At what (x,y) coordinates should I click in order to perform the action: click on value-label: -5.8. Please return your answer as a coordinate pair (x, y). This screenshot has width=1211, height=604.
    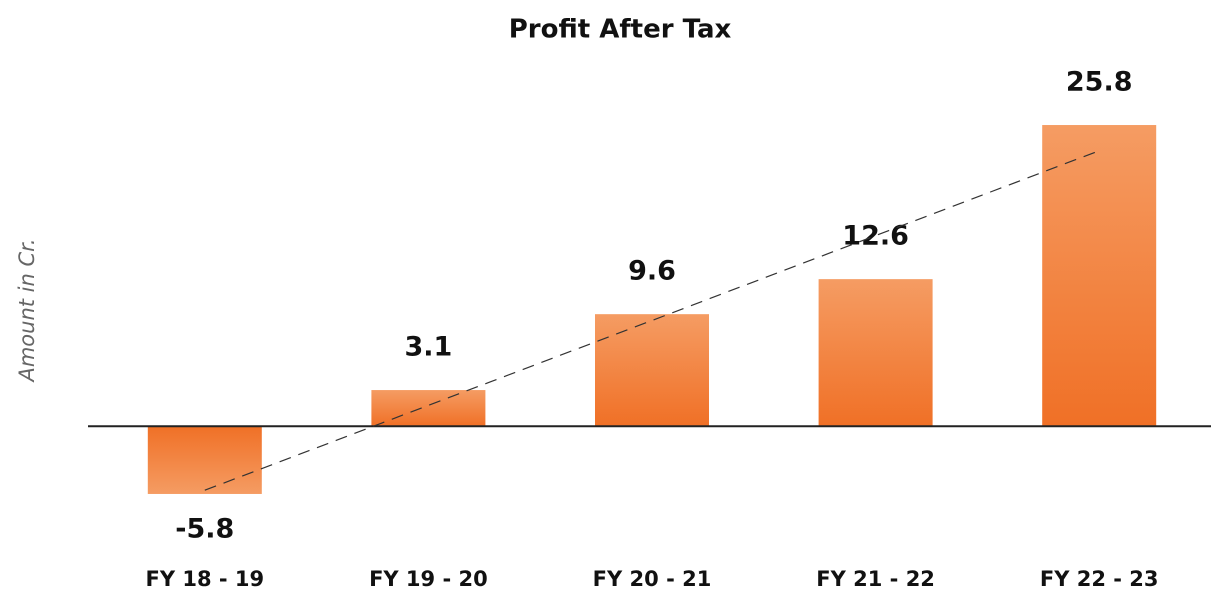
    Looking at the image, I should click on (204, 528).